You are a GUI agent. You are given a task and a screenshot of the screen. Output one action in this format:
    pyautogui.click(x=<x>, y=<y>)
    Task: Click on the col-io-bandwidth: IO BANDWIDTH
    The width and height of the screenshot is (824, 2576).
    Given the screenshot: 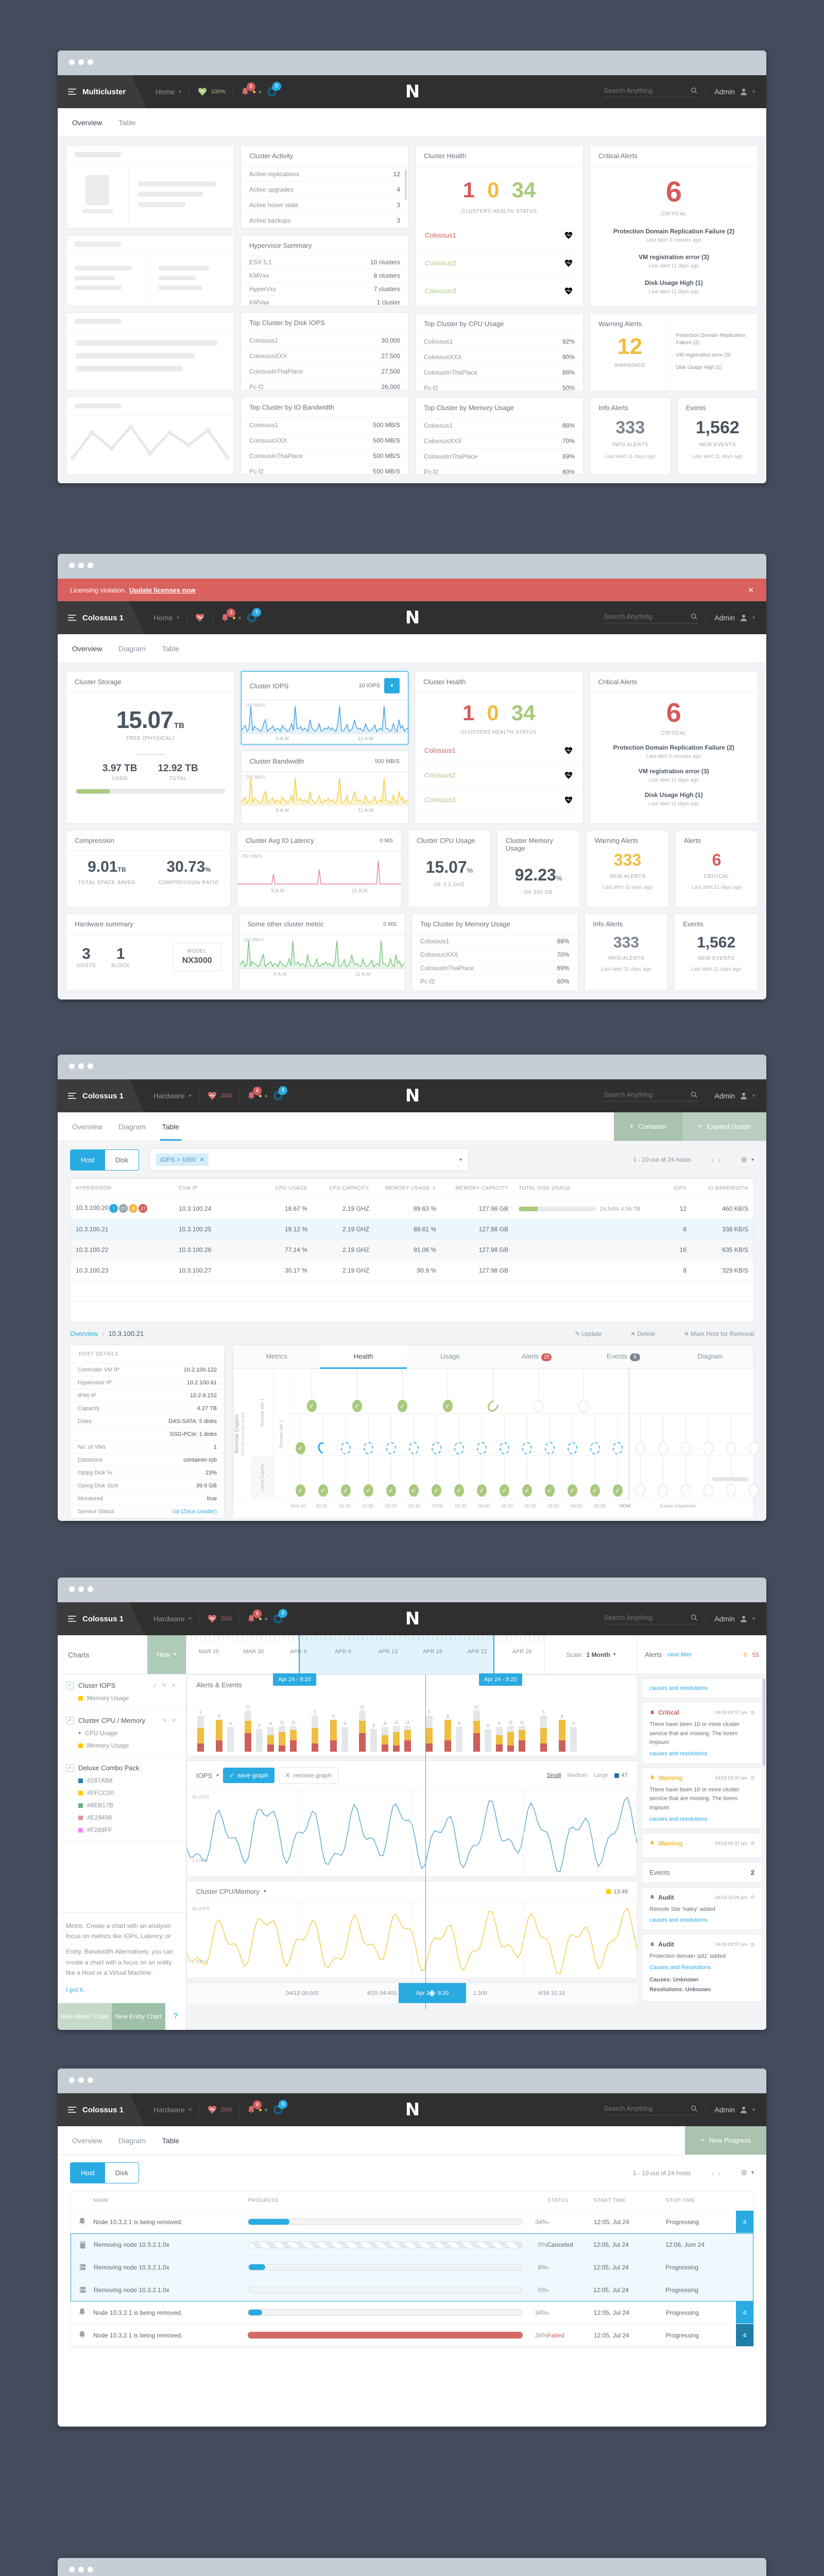 What is the action you would take?
    pyautogui.click(x=728, y=1188)
    